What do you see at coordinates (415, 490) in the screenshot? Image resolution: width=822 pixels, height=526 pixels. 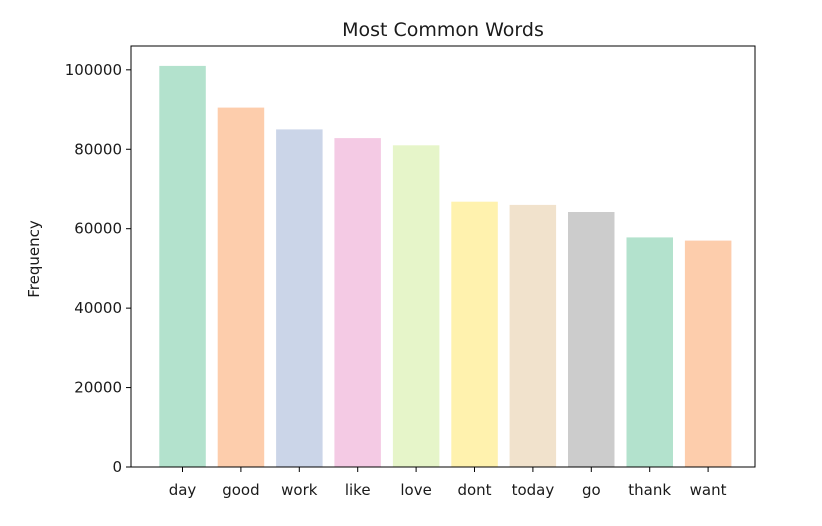 I see `x-tick-label: love` at bounding box center [415, 490].